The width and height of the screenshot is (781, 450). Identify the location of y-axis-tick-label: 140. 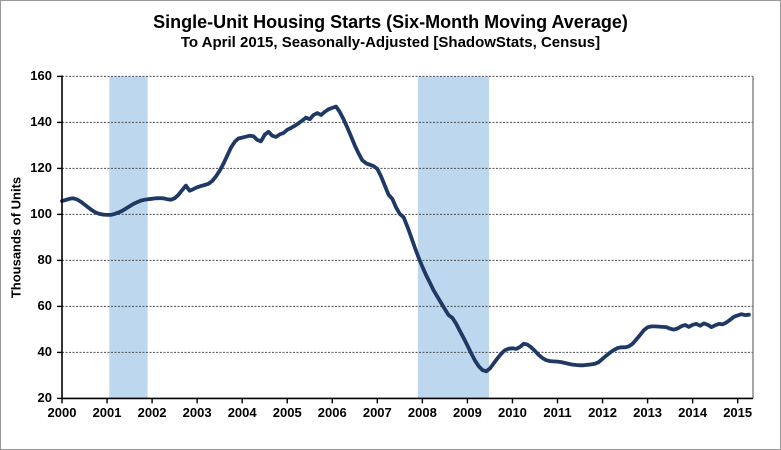
(41, 122).